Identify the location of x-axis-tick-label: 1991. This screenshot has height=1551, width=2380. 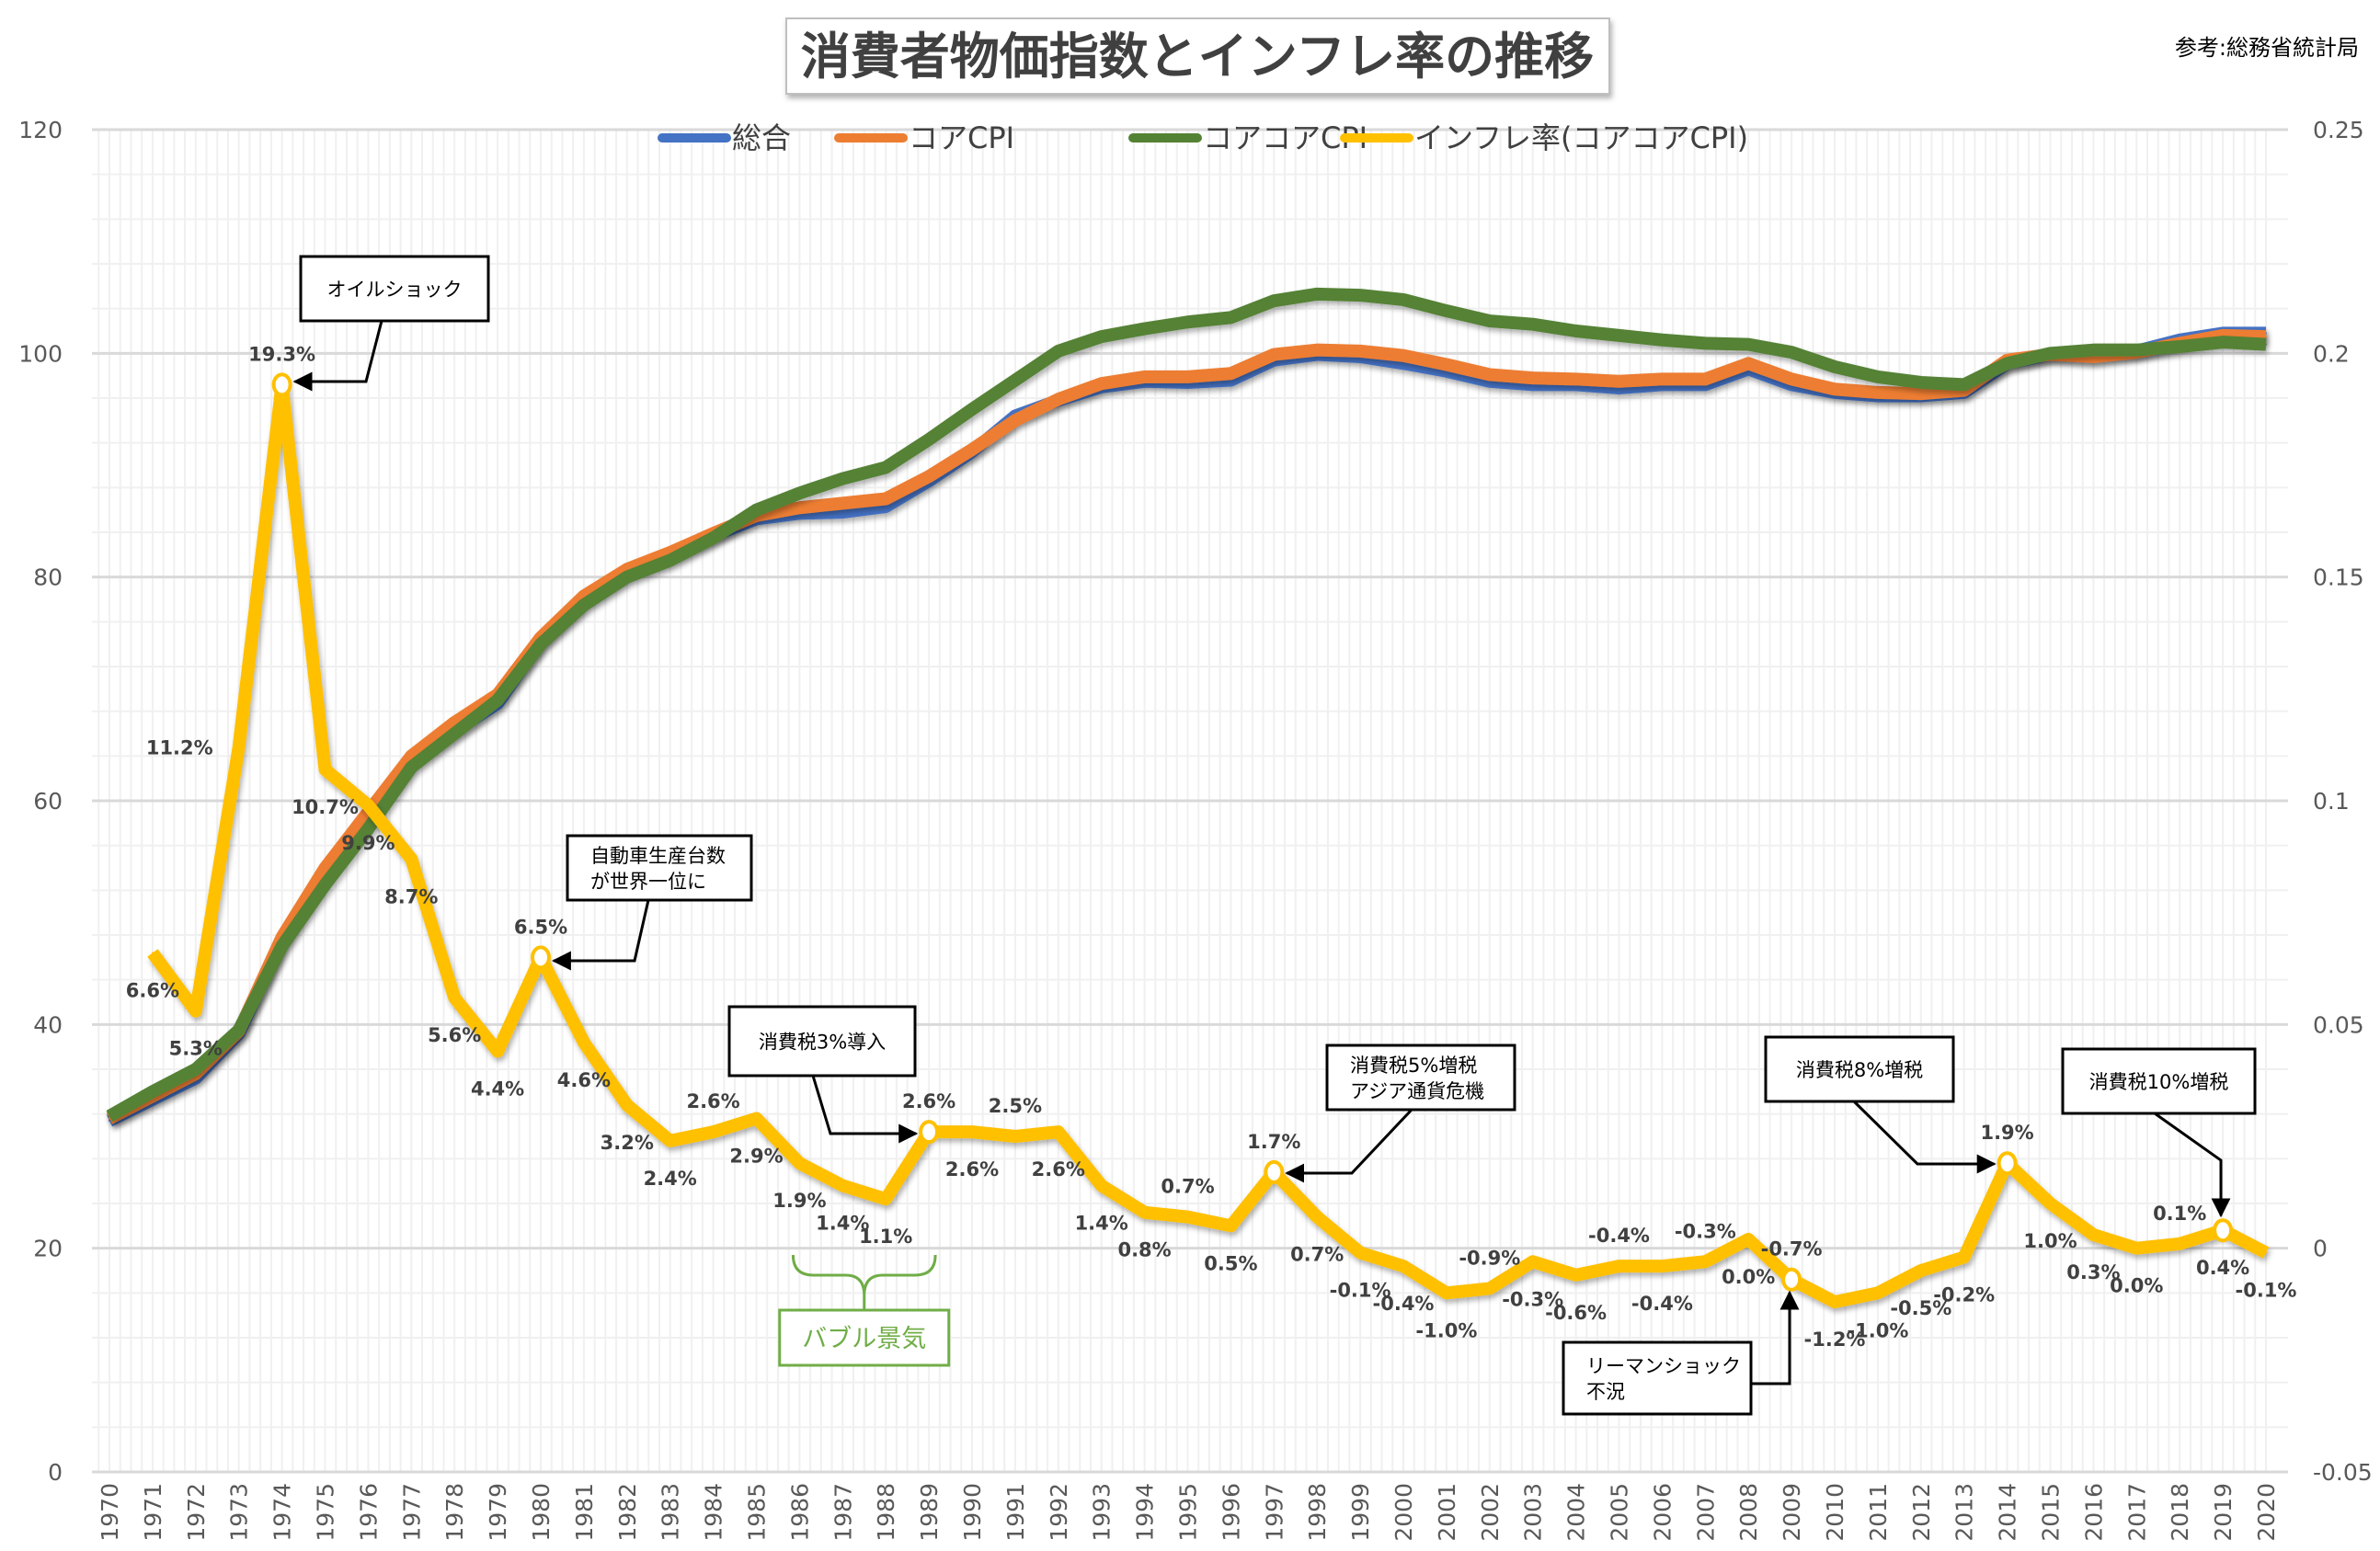
(1015, 1512).